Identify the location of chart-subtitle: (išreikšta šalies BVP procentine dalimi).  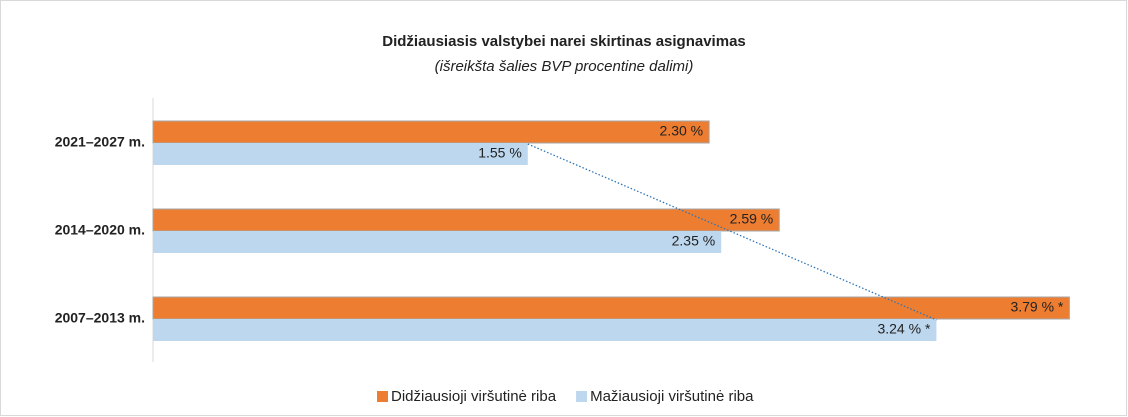
(564, 66).